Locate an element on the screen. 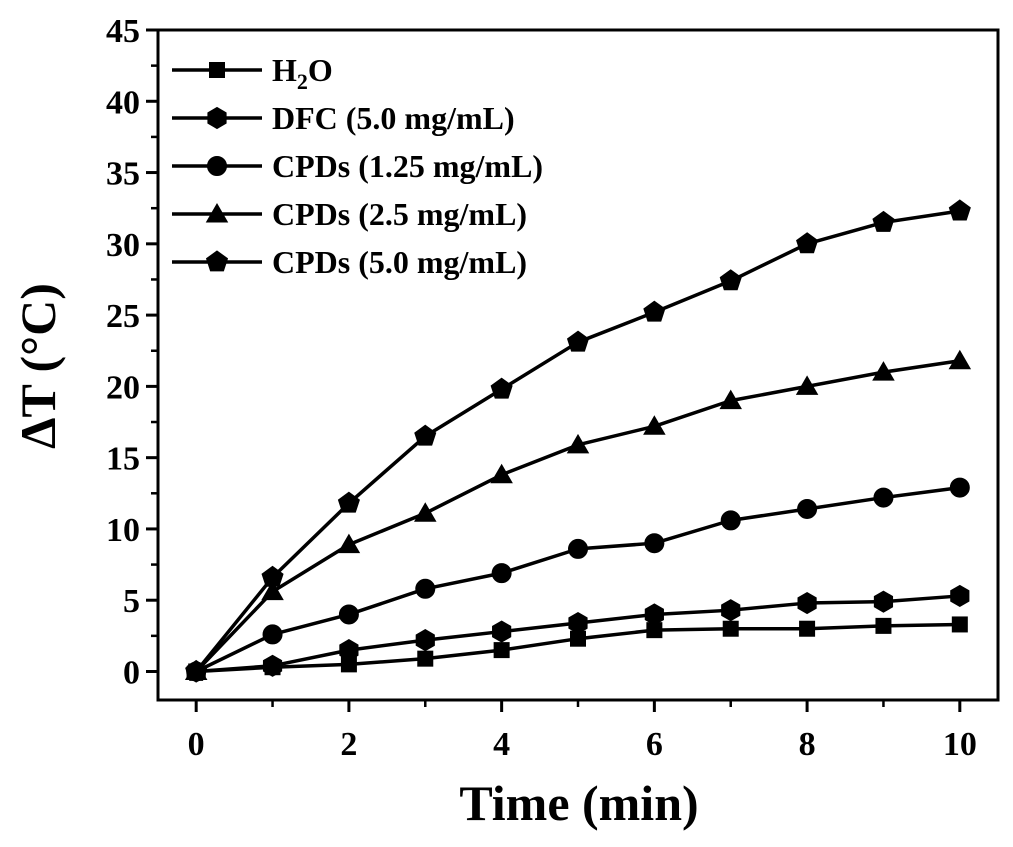  y-tick-label: 40 is located at coordinates (123, 102).